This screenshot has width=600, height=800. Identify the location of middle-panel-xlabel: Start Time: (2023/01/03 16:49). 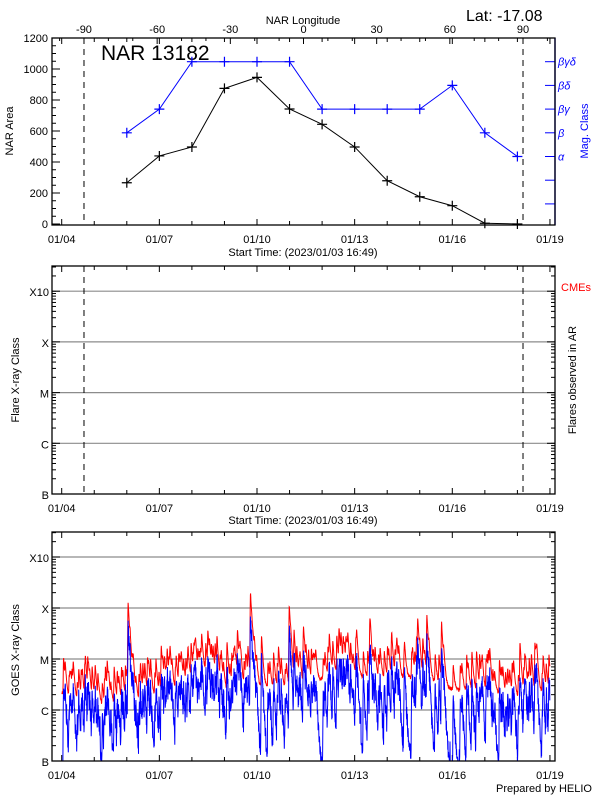
(302, 521).